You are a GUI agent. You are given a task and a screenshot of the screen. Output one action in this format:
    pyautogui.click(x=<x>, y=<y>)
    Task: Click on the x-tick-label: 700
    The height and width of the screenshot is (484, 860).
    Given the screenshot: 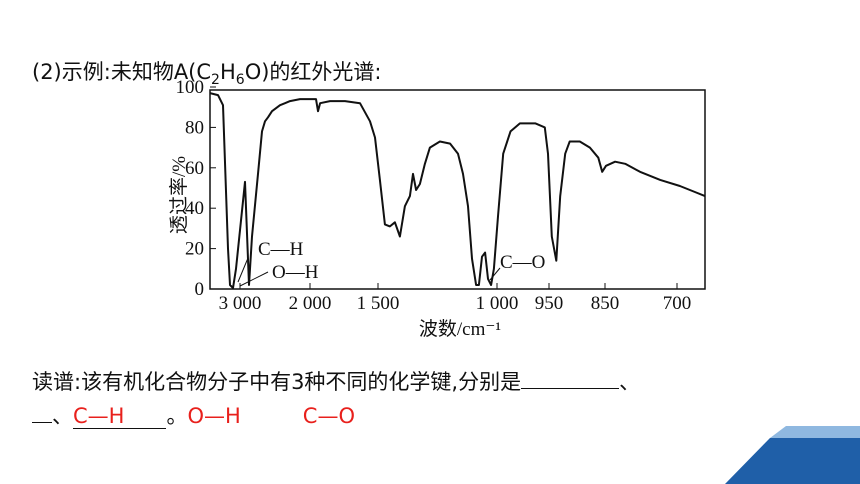 What is the action you would take?
    pyautogui.click(x=677, y=303)
    